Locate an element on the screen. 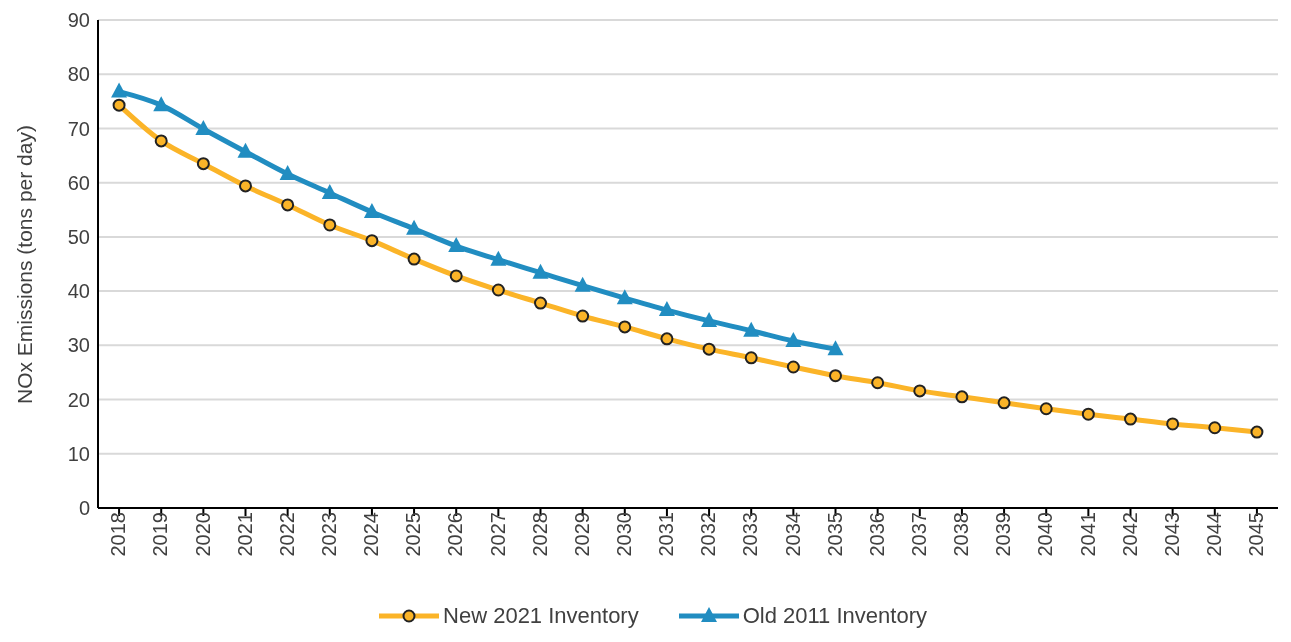 The width and height of the screenshot is (1291, 642). y-tick-label: 10 is located at coordinates (78, 453).